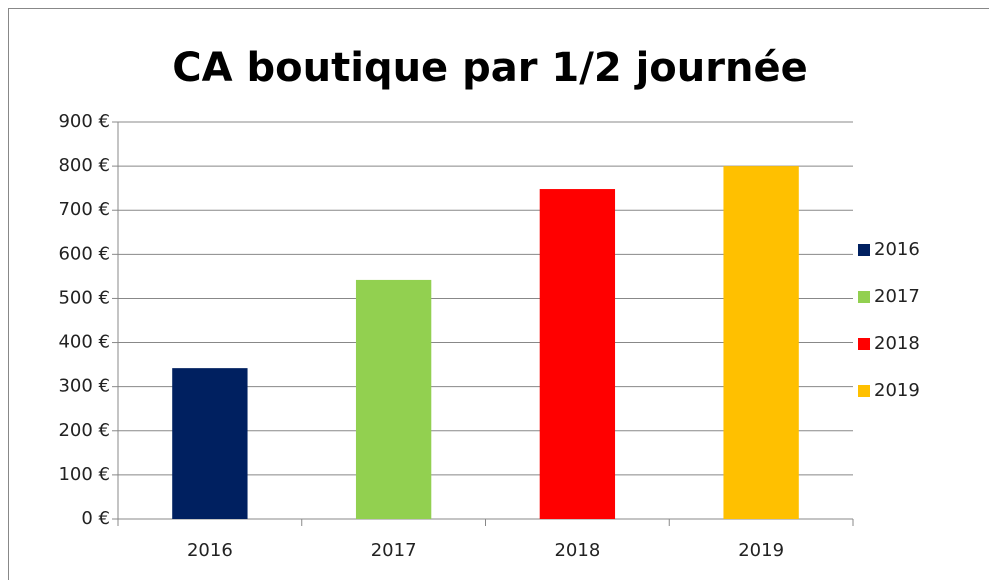  Describe the element at coordinates (577, 550) in the screenshot. I see `x-tick-label: 2018` at that location.